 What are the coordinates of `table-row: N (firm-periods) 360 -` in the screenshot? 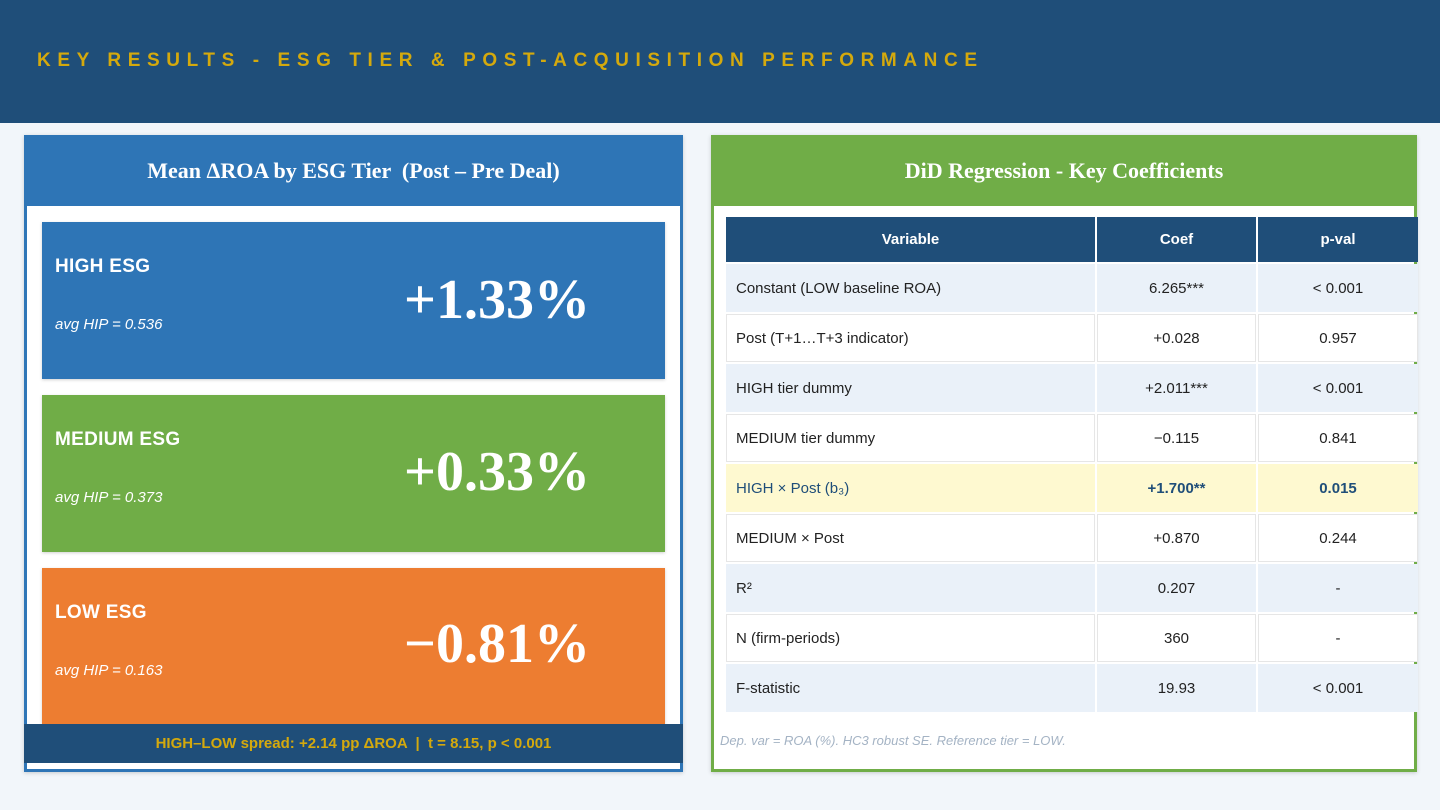 It's located at (1072, 638).